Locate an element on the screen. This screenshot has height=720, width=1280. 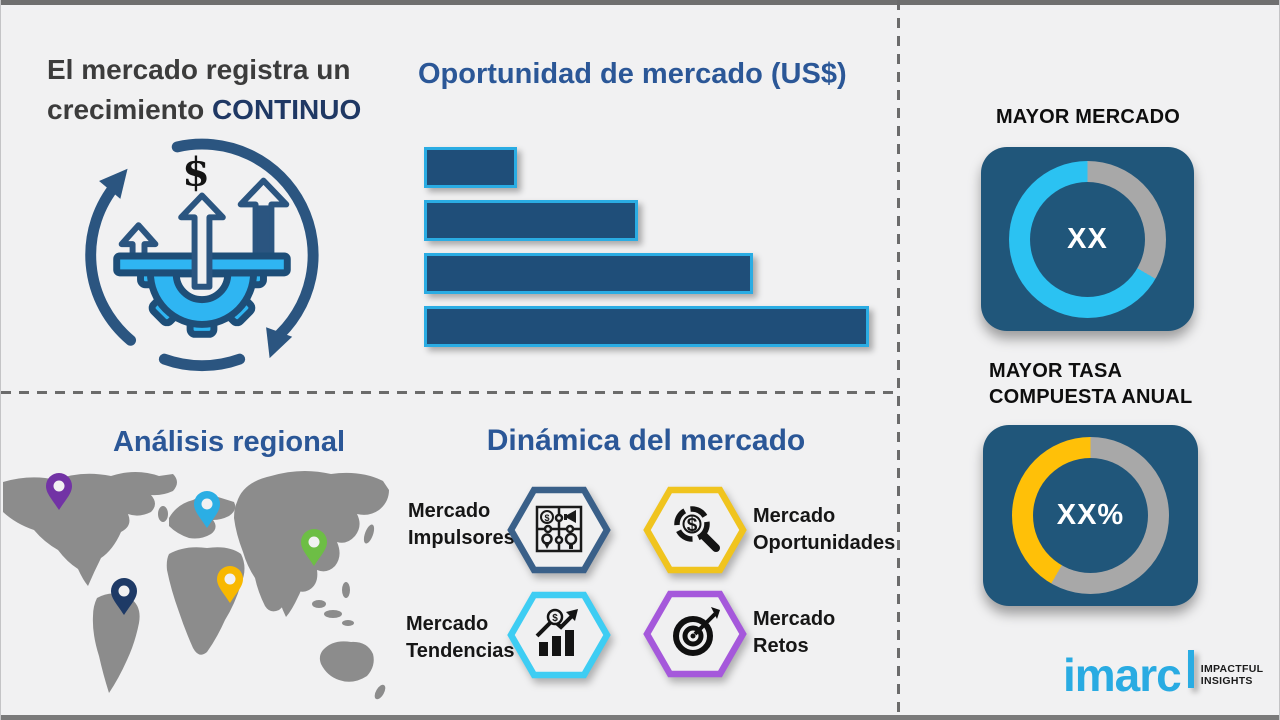
cagr-title-line2: COMPUESTA ANUAL is located at coordinates (1091, 397).